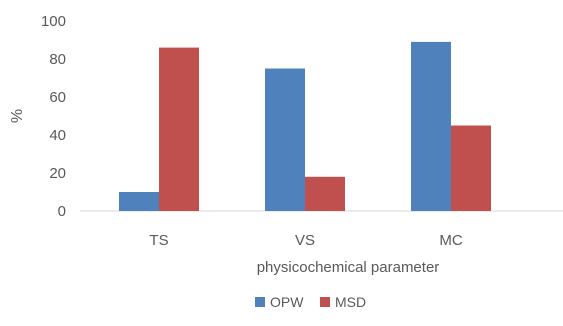  Describe the element at coordinates (57, 135) in the screenshot. I see `y-tick-label: 40` at that location.